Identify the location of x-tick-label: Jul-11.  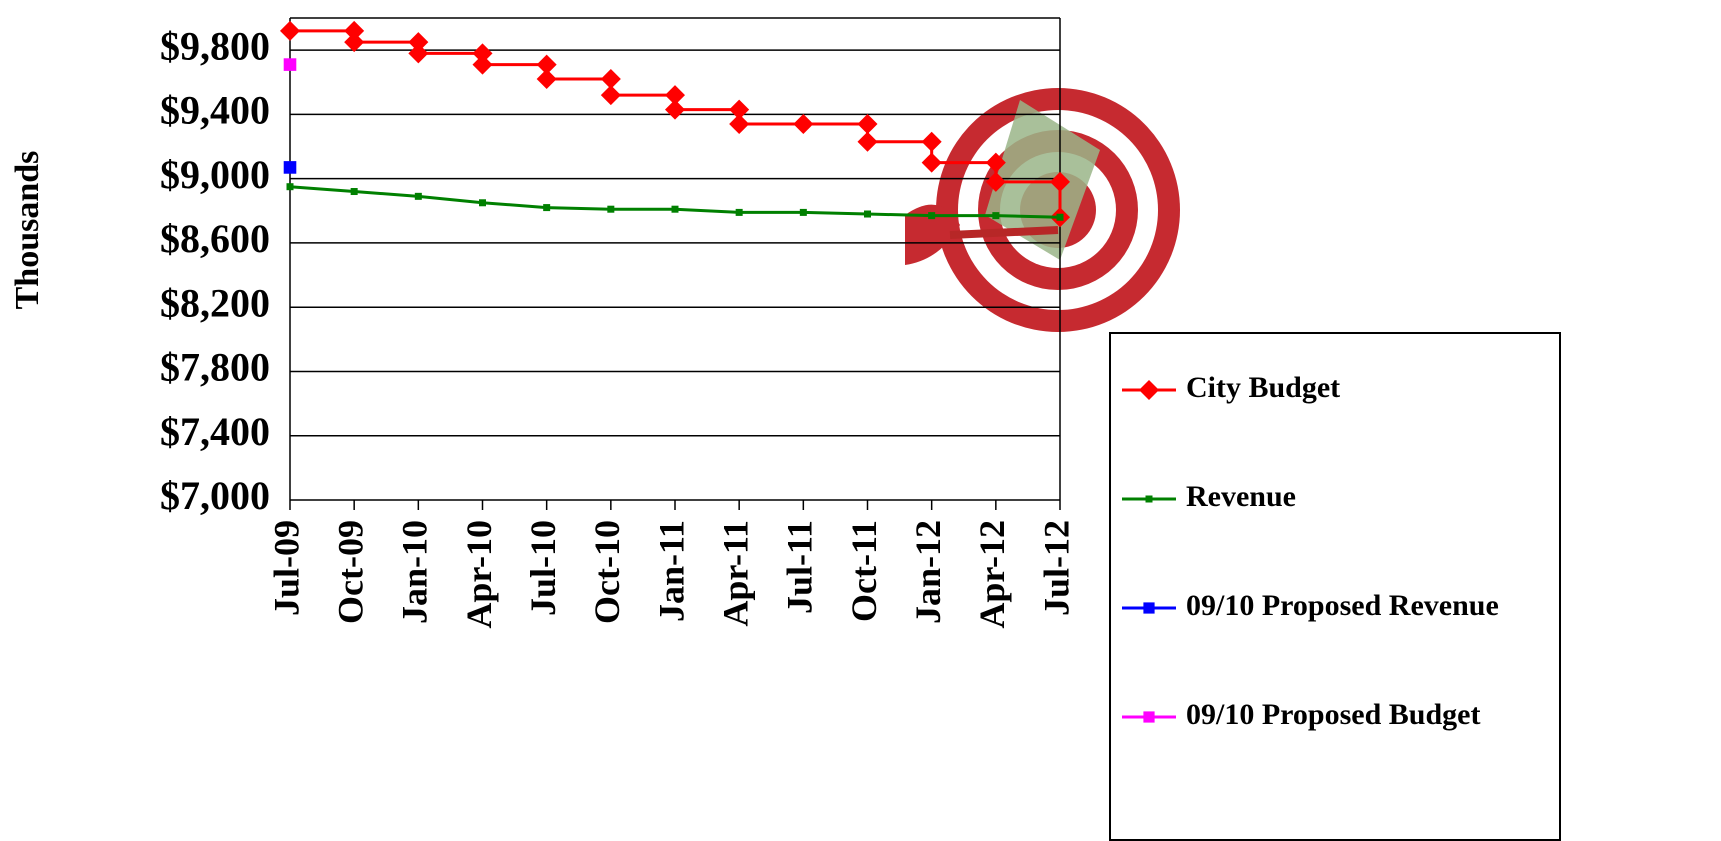
(800, 567).